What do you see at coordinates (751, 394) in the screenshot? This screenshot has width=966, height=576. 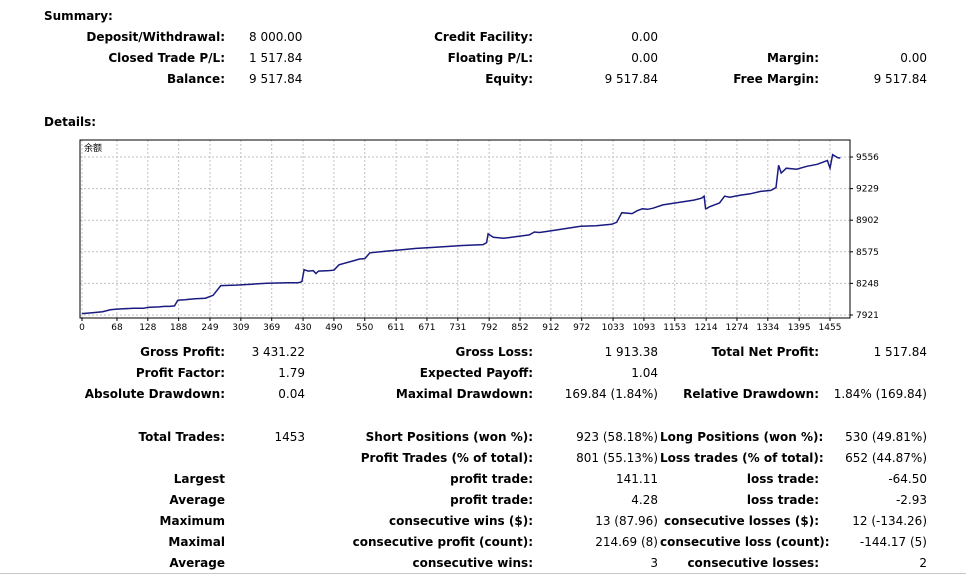 I see `relative-drawdown-label: Relative Drawdown:` at bounding box center [751, 394].